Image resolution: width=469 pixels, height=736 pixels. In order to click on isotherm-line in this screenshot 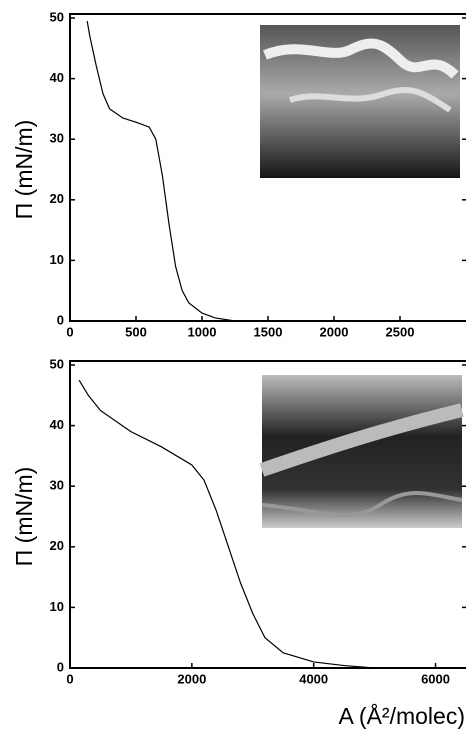, I will do `click(161, 171)`.